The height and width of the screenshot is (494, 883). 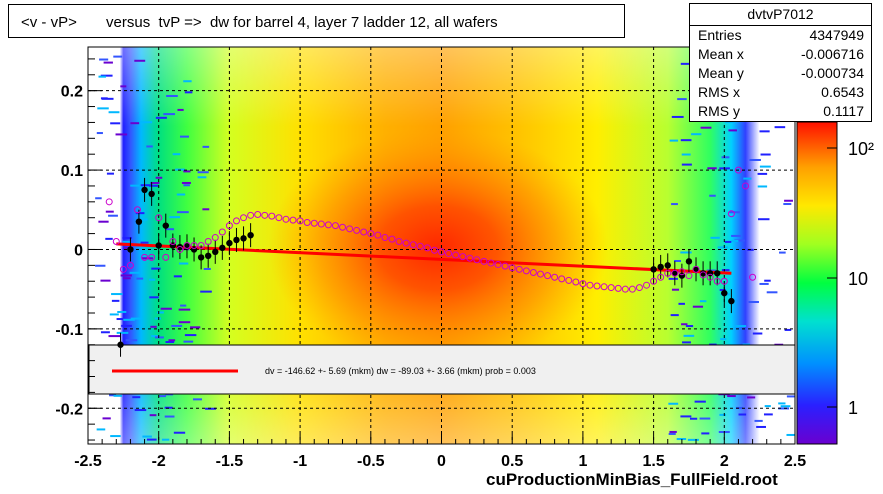 I want to click on x-tick-label: -1.5, so click(x=230, y=461).